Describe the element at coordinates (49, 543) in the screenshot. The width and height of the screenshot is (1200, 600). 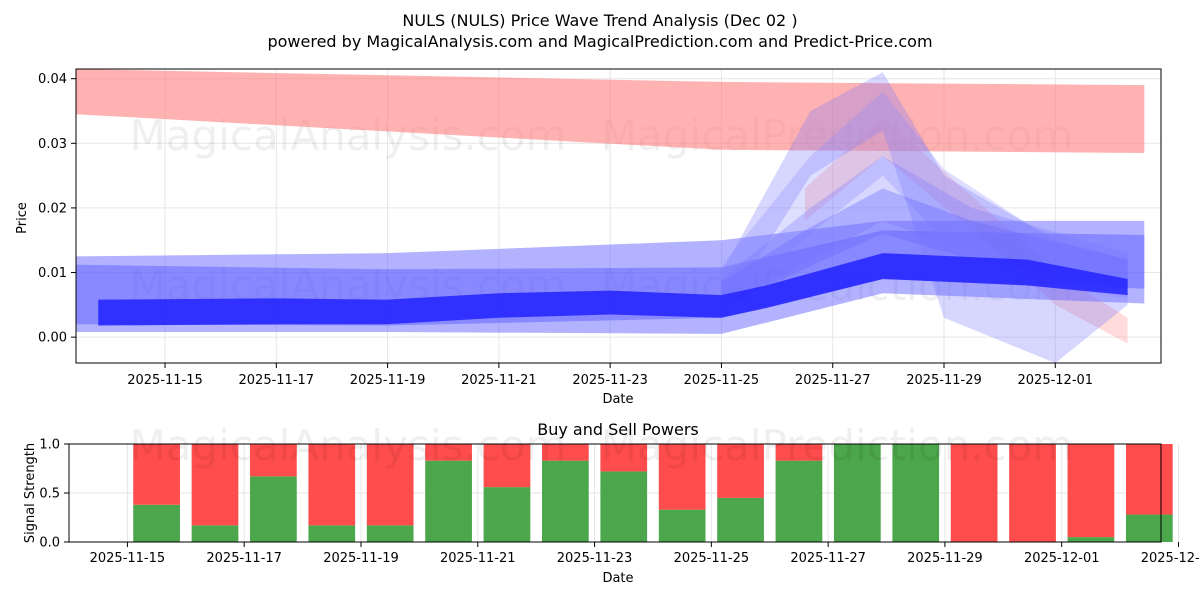
I see `signal-y-tick-label: 0.0` at that location.